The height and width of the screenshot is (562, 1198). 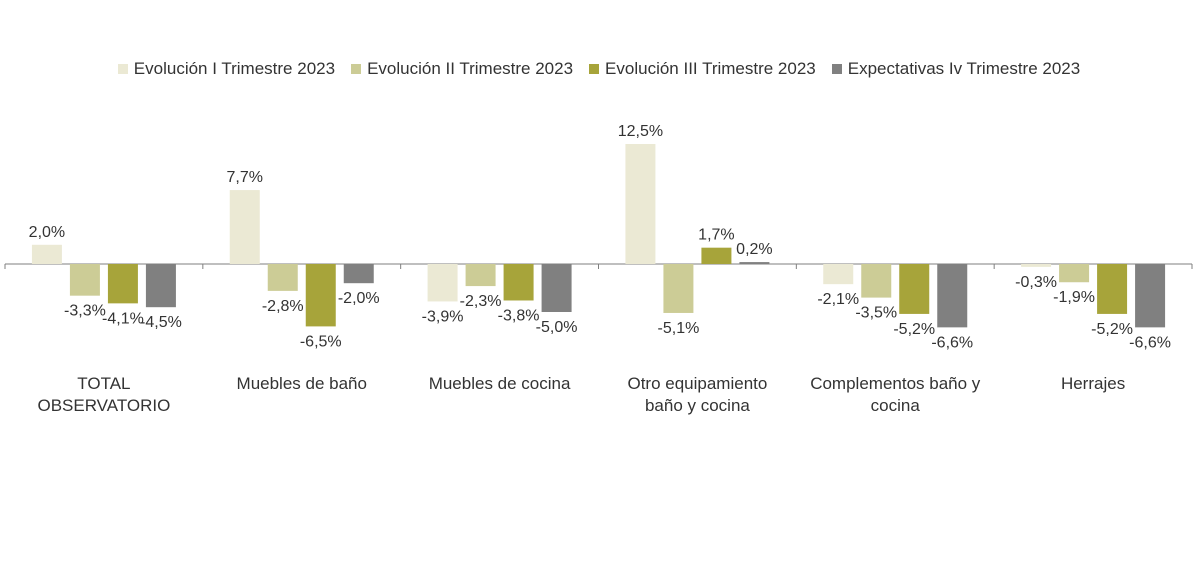 I want to click on data-label: -3,3%, so click(x=85, y=311).